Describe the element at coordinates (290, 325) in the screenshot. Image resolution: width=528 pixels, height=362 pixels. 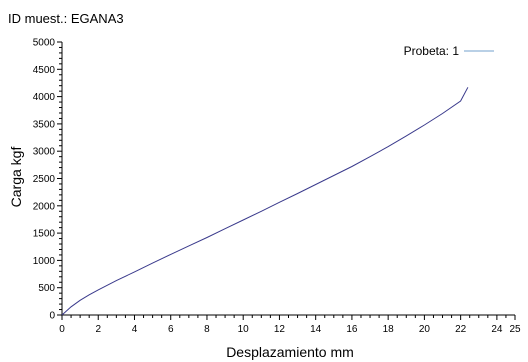
I see `x-ticks: 0 2 4 6 8 10 12 14 16 18 20 22 24 25` at that location.